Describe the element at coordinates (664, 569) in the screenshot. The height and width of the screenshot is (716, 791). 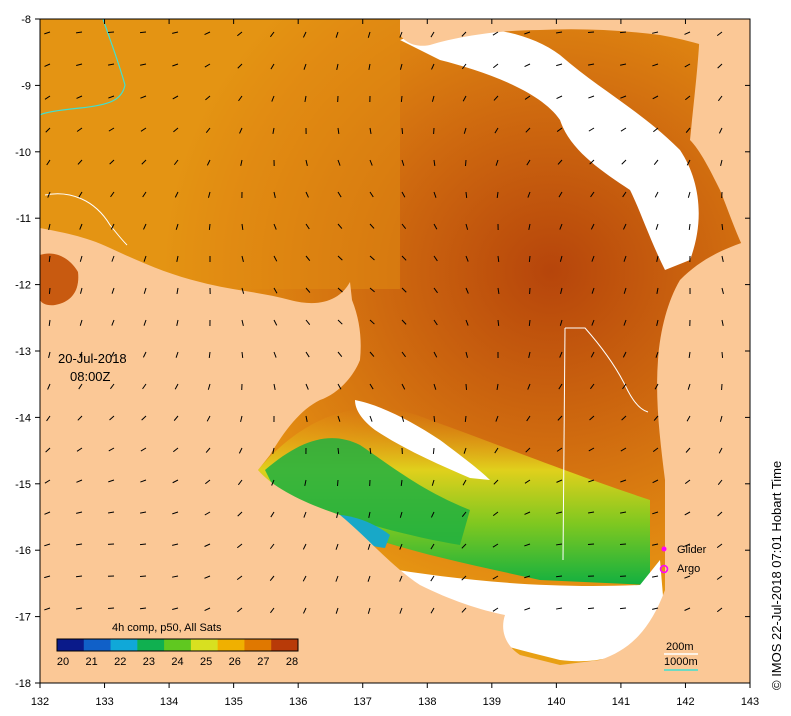
I see `argo-marker-icon` at that location.